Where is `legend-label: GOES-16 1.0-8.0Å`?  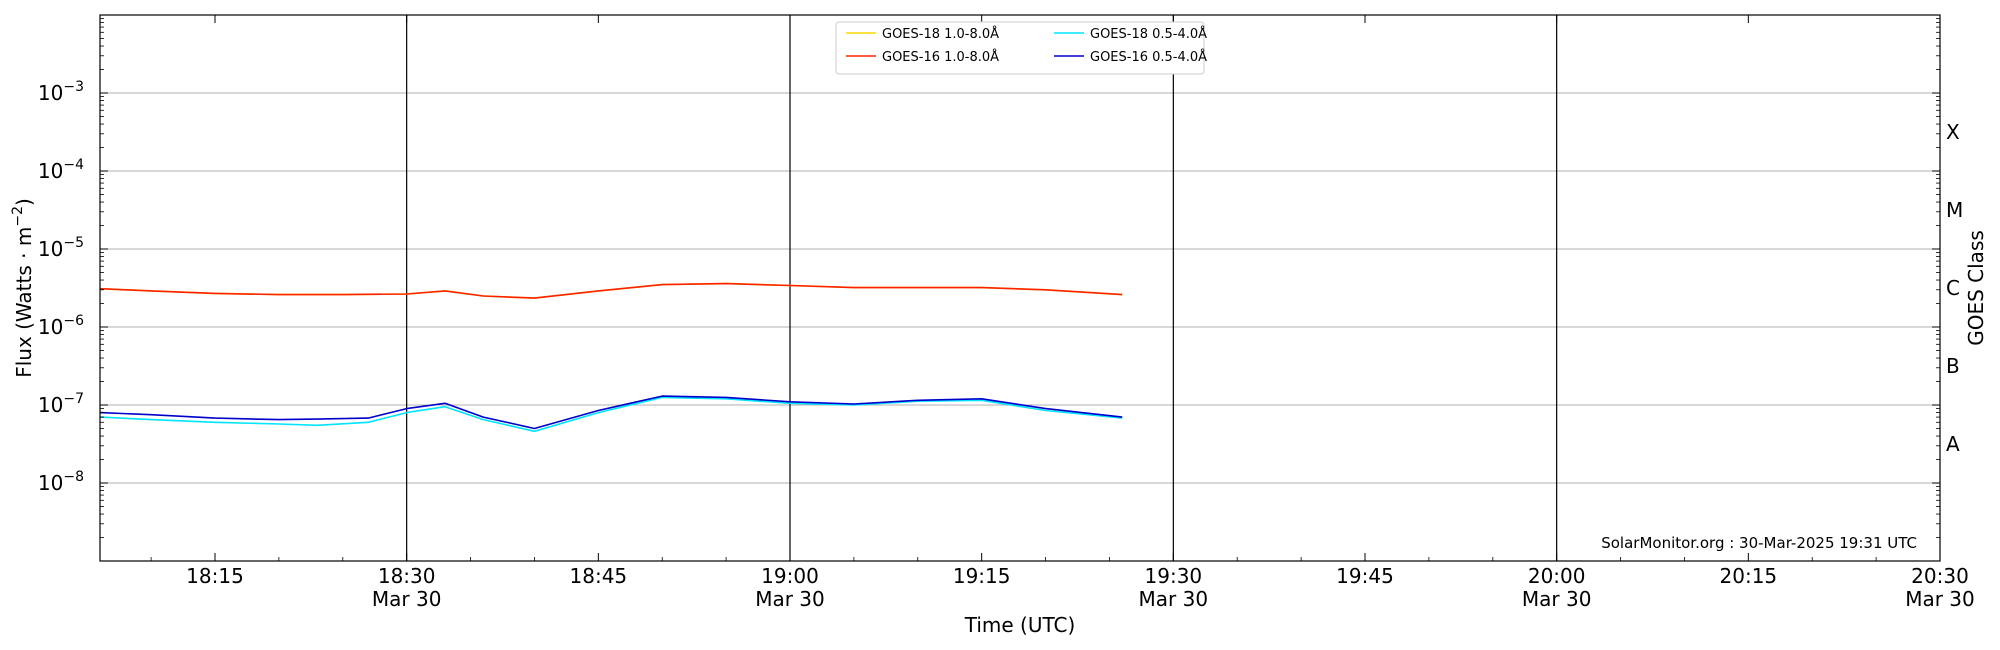 legend-label: GOES-16 1.0-8.0Å is located at coordinates (940, 57).